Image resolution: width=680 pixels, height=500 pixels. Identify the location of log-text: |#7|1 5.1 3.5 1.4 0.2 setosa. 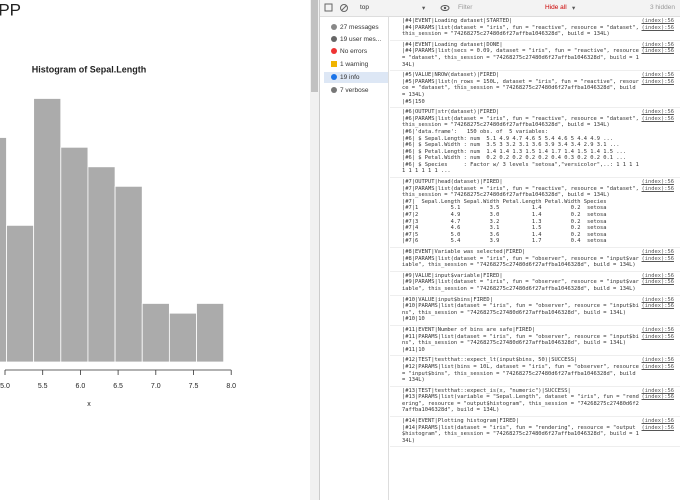
(504, 208).